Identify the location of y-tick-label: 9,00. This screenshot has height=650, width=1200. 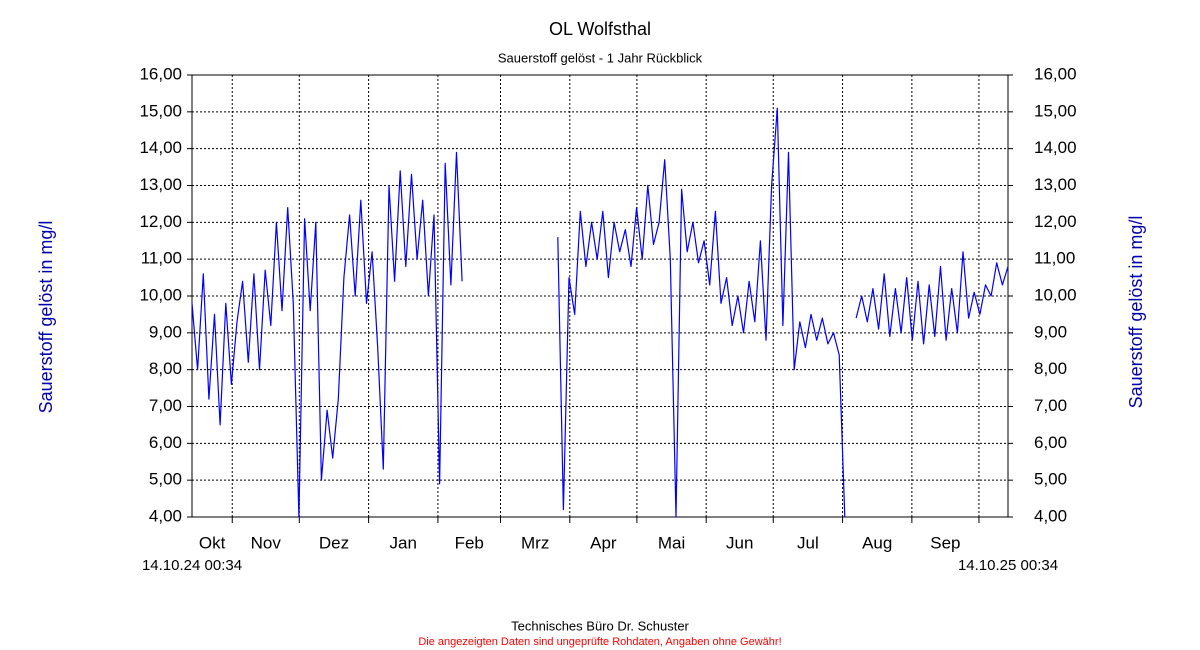
(165, 331).